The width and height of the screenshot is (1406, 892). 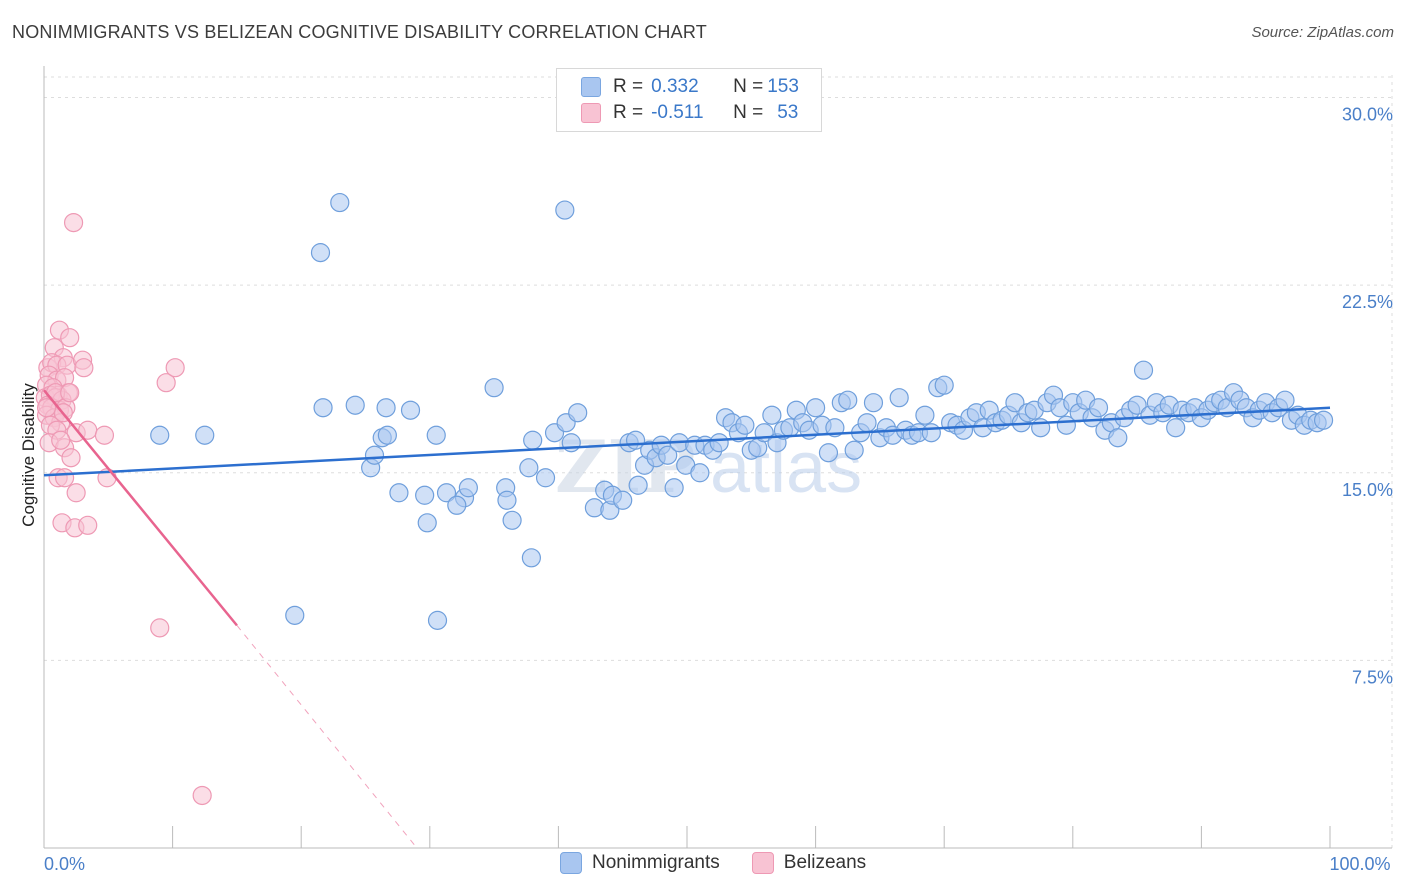 What do you see at coordinates (327, 737) in the screenshot?
I see `trend-extension-belizeans` at bounding box center [327, 737].